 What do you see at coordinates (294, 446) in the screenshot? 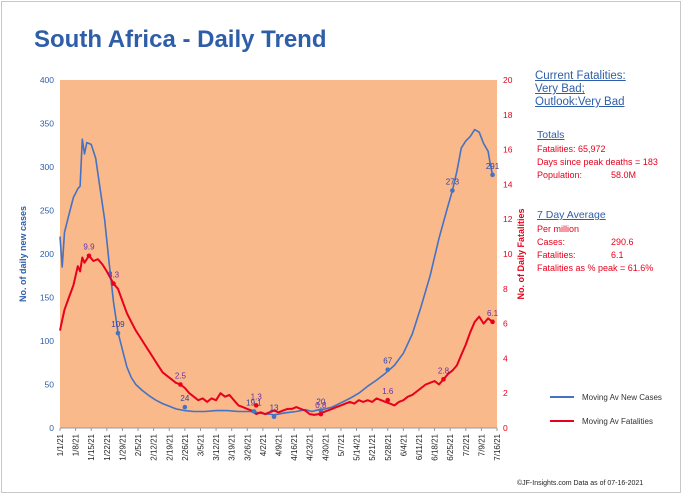
I see `x-tick-label: 4/16/21` at bounding box center [294, 446].